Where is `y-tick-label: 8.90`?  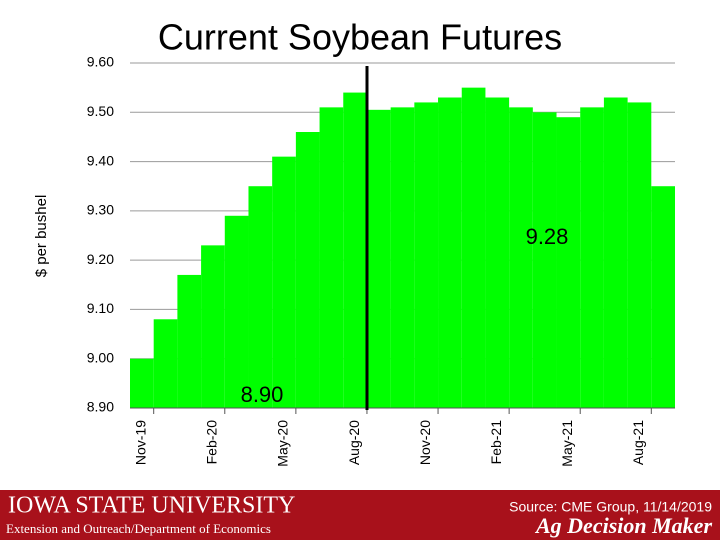 y-tick-label: 8.90 is located at coordinates (100, 407).